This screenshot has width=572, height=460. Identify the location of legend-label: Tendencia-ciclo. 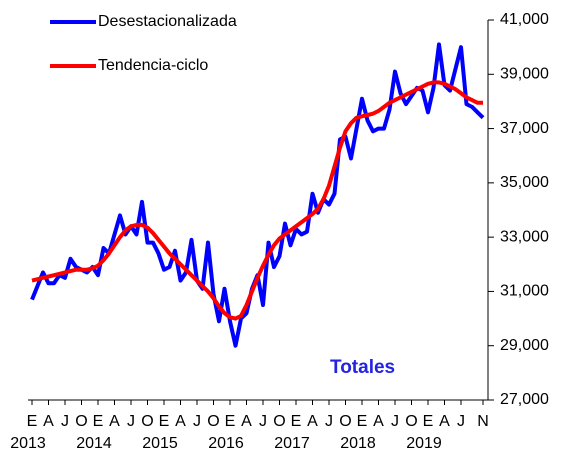
(153, 65).